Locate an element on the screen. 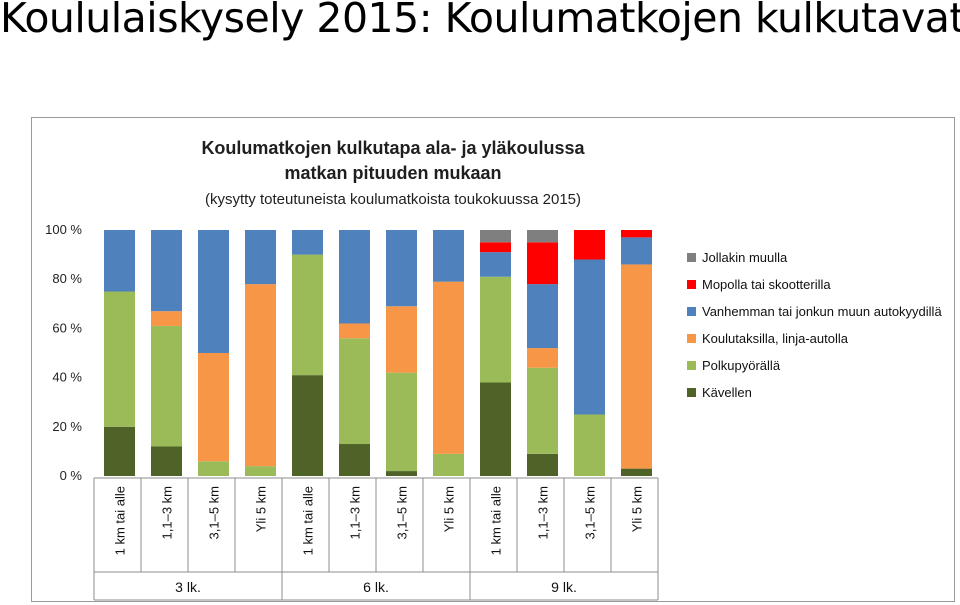 Image resolution: width=960 pixels, height=605 pixels. x-group-label: 3 lk. is located at coordinates (188, 587).